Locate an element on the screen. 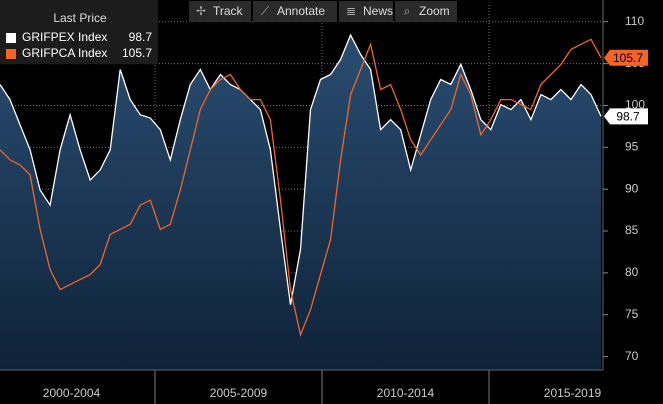 This screenshot has width=663, height=404. last-value-label: 98.7 is located at coordinates (628, 117).